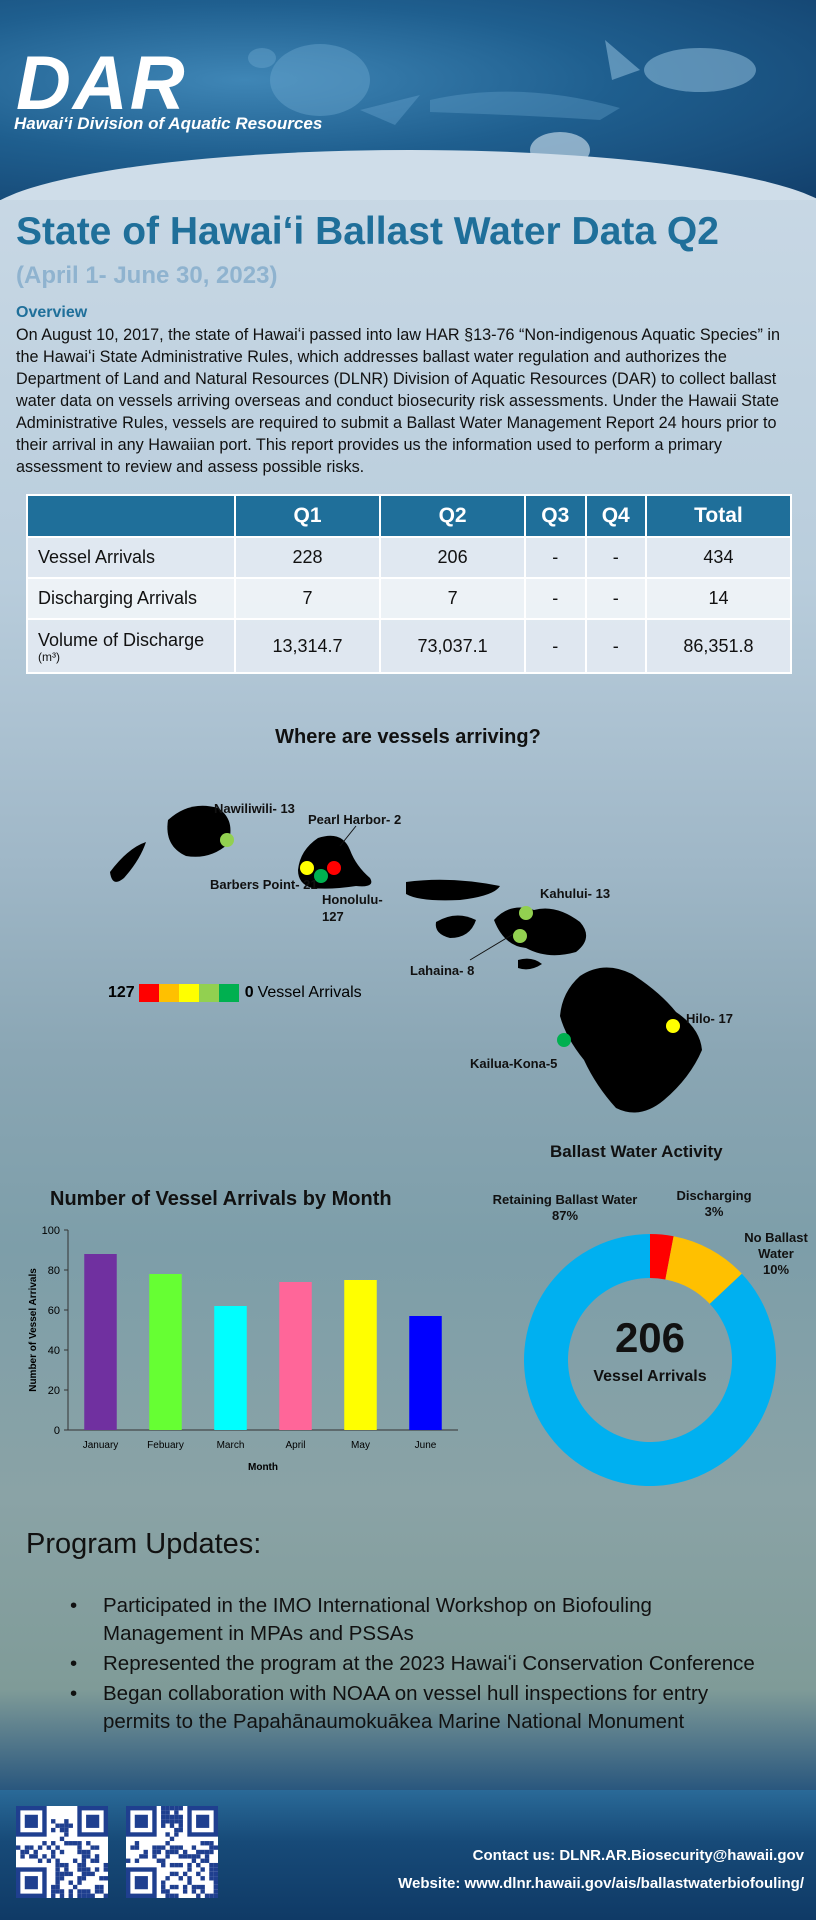  Describe the element at coordinates (254, 808) in the screenshot. I see `port-label-nawiliwili: Nawiliwili- 13` at that location.